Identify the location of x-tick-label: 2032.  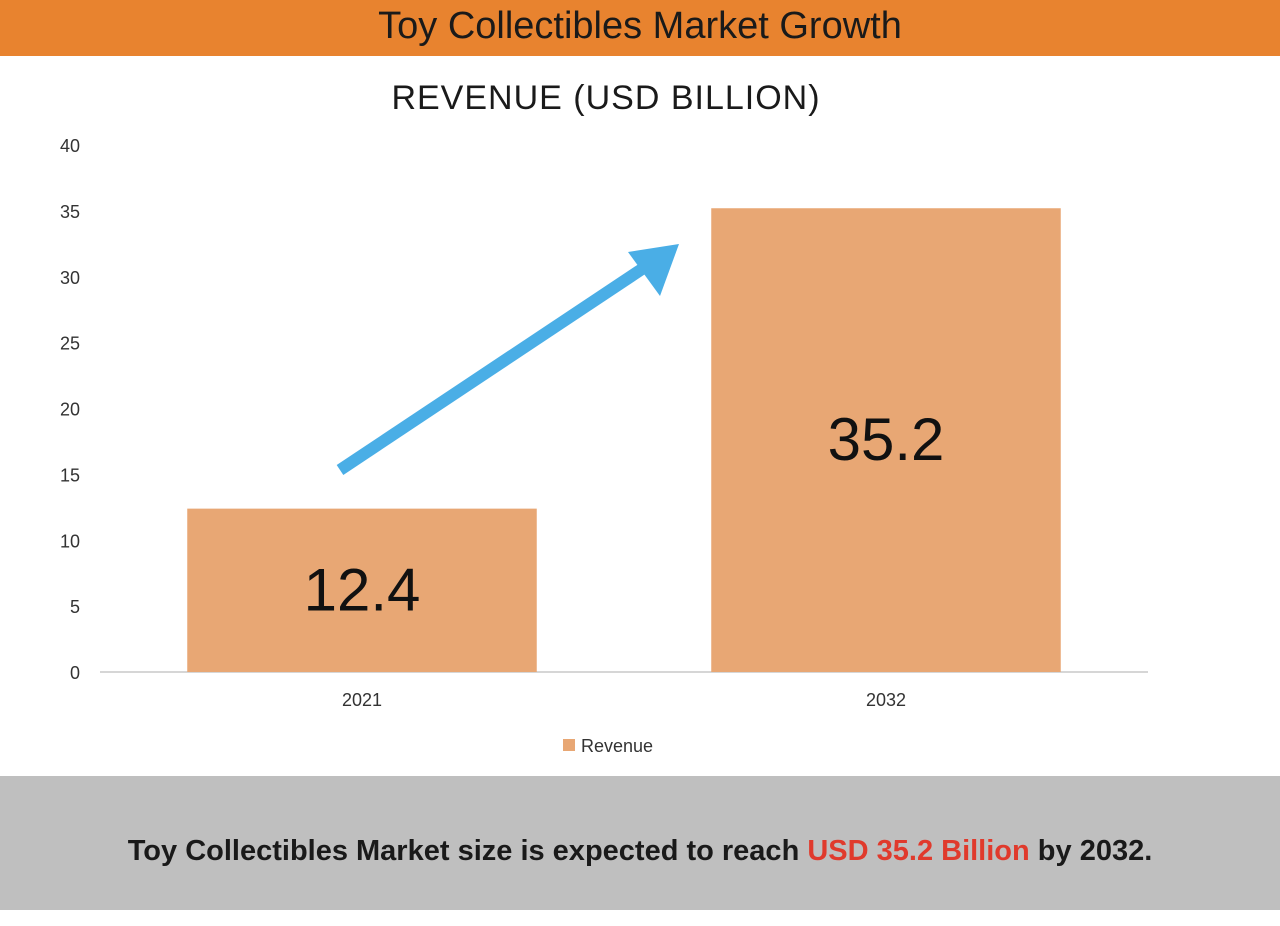
(886, 700).